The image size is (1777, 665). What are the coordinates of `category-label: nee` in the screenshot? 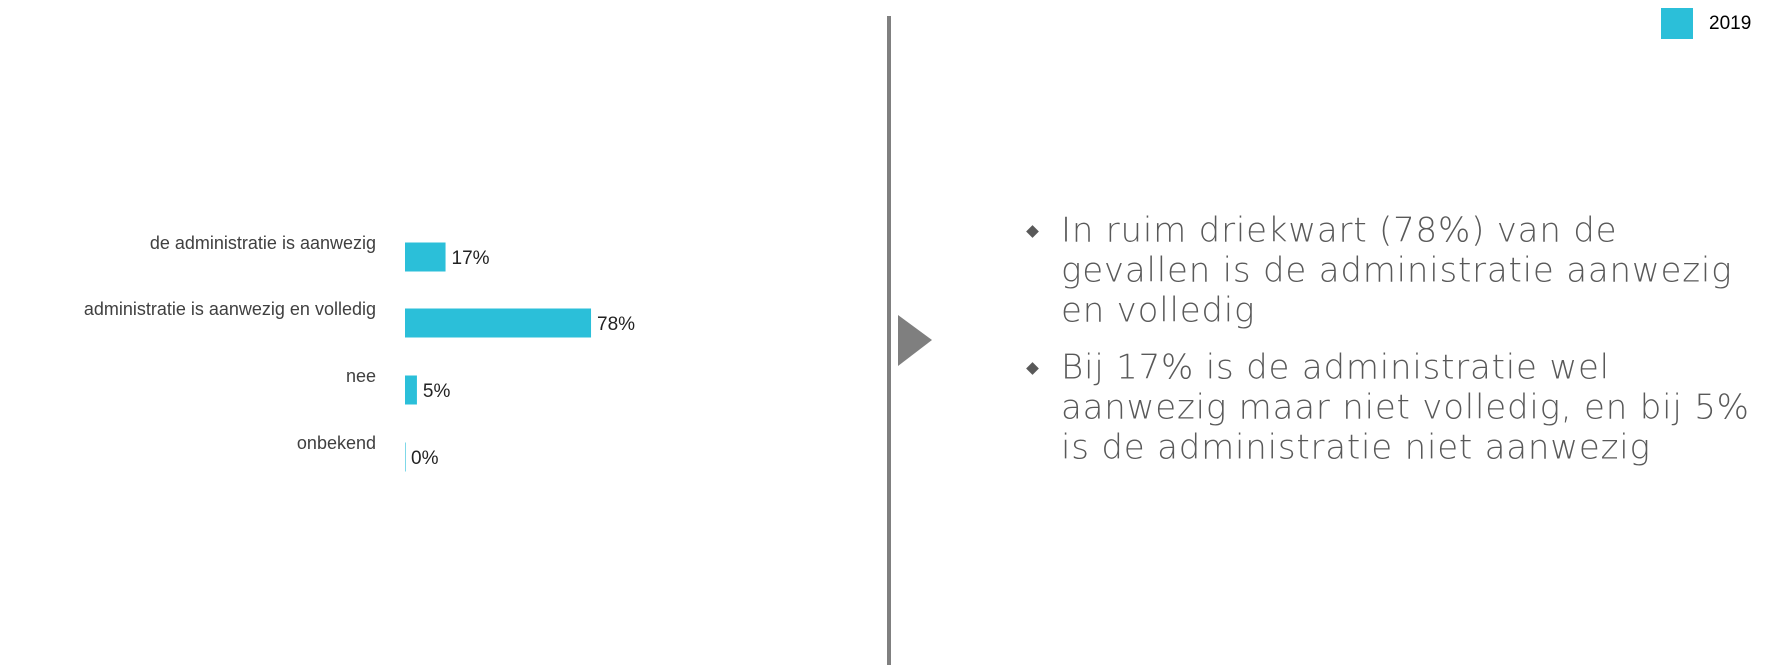 It's located at (361, 376).